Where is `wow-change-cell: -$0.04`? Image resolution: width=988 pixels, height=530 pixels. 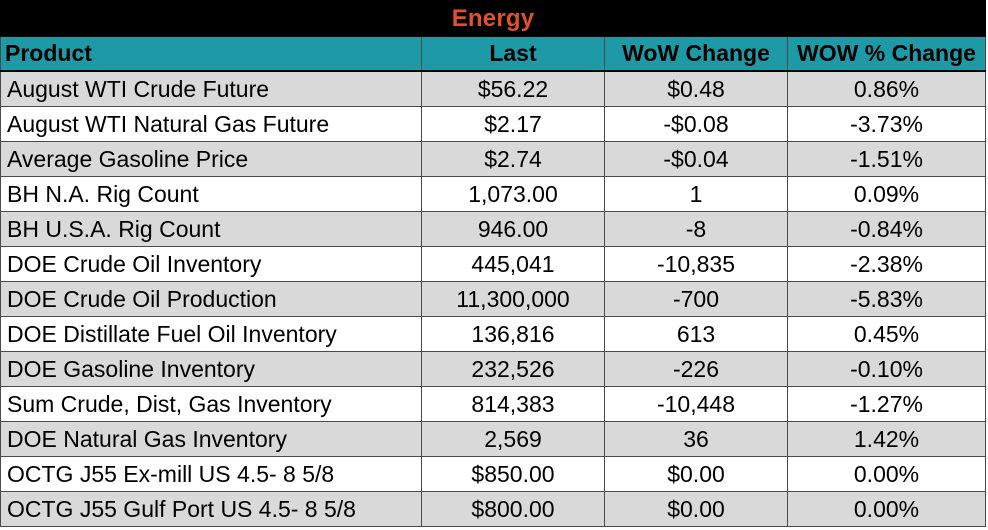 wow-change-cell: -$0.04 is located at coordinates (695, 159).